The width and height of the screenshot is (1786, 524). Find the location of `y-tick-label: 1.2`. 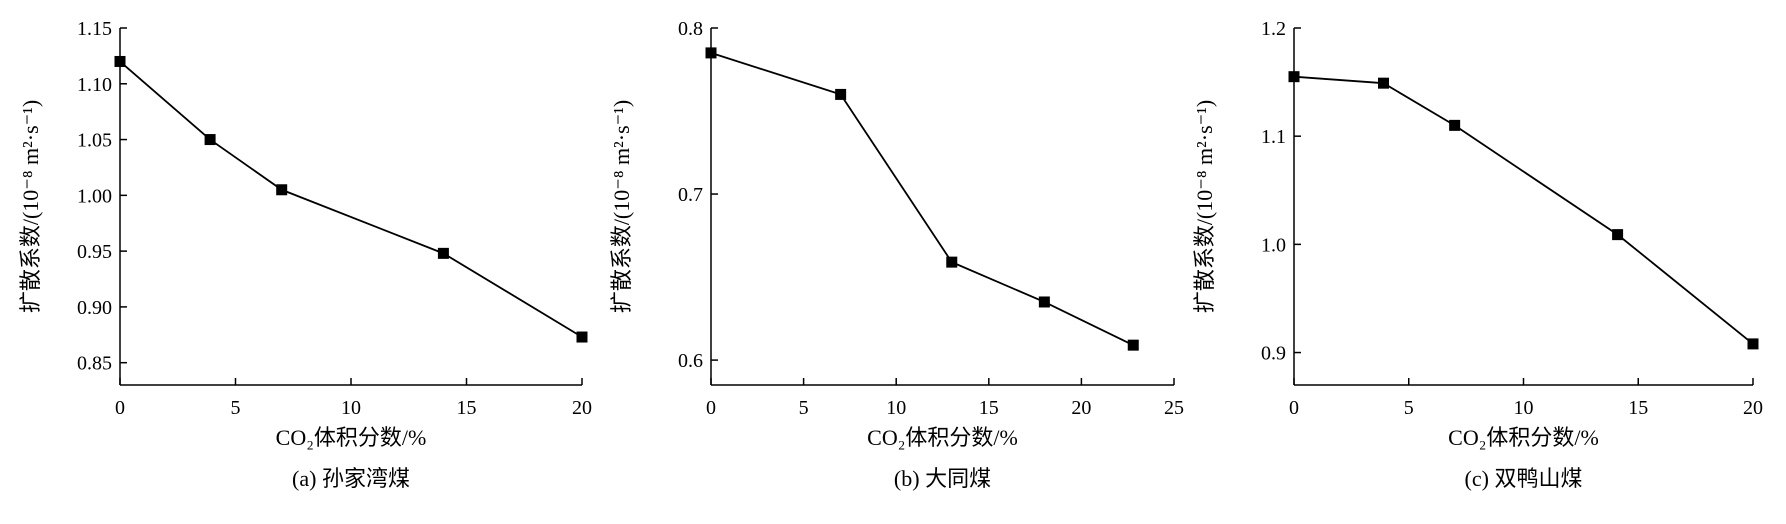

y-tick-label: 1.2 is located at coordinates (1273, 29).